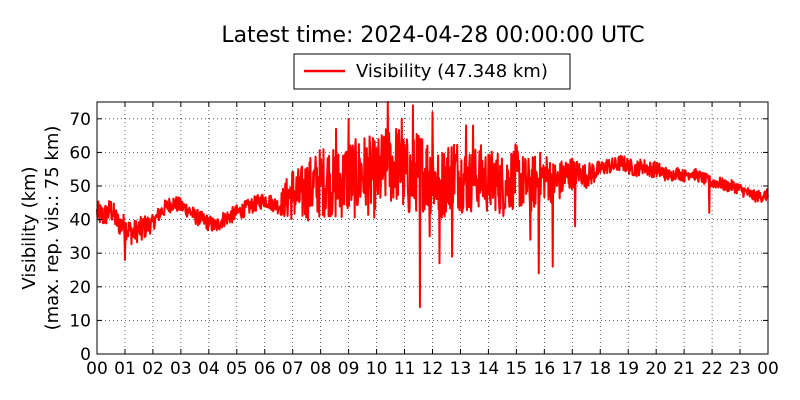 The height and width of the screenshot is (400, 800). What do you see at coordinates (80, 254) in the screenshot?
I see `y-tick-label: 30` at bounding box center [80, 254].